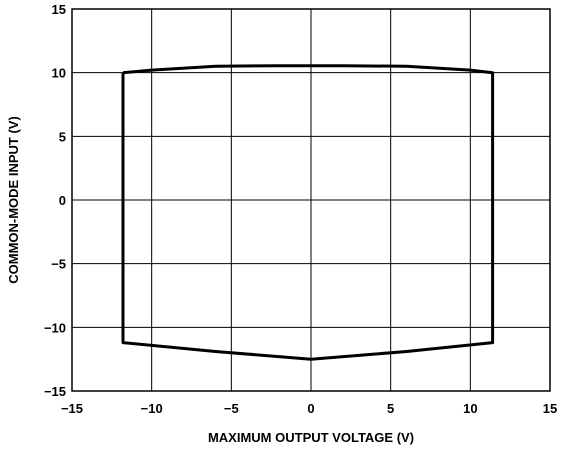  Describe the element at coordinates (470, 408) in the screenshot. I see `x-tick-label: 10` at that location.